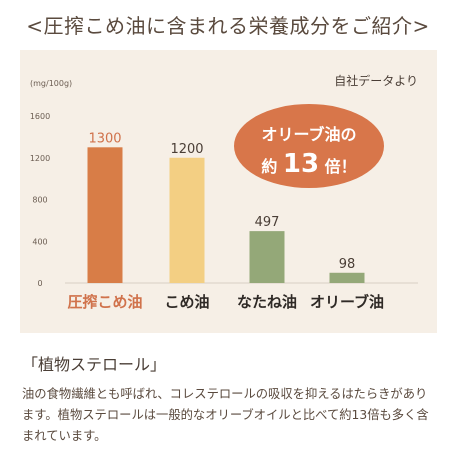 This screenshot has width=456, height=456. I want to click on y-tick-label: 800, so click(39, 200).